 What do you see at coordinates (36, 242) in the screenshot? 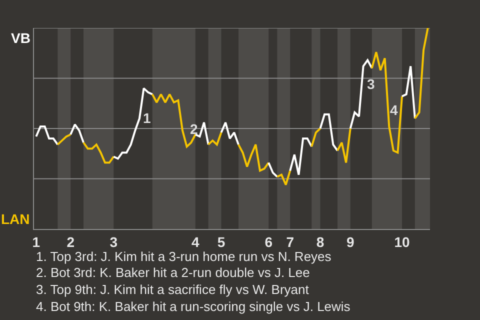
I see `x-tick-label: 1` at bounding box center [36, 242].